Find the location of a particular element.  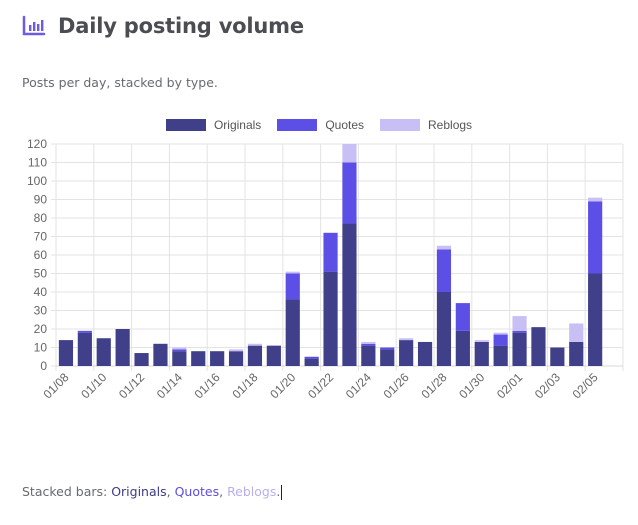

x-tick-label: 02/05 is located at coordinates (585, 385).